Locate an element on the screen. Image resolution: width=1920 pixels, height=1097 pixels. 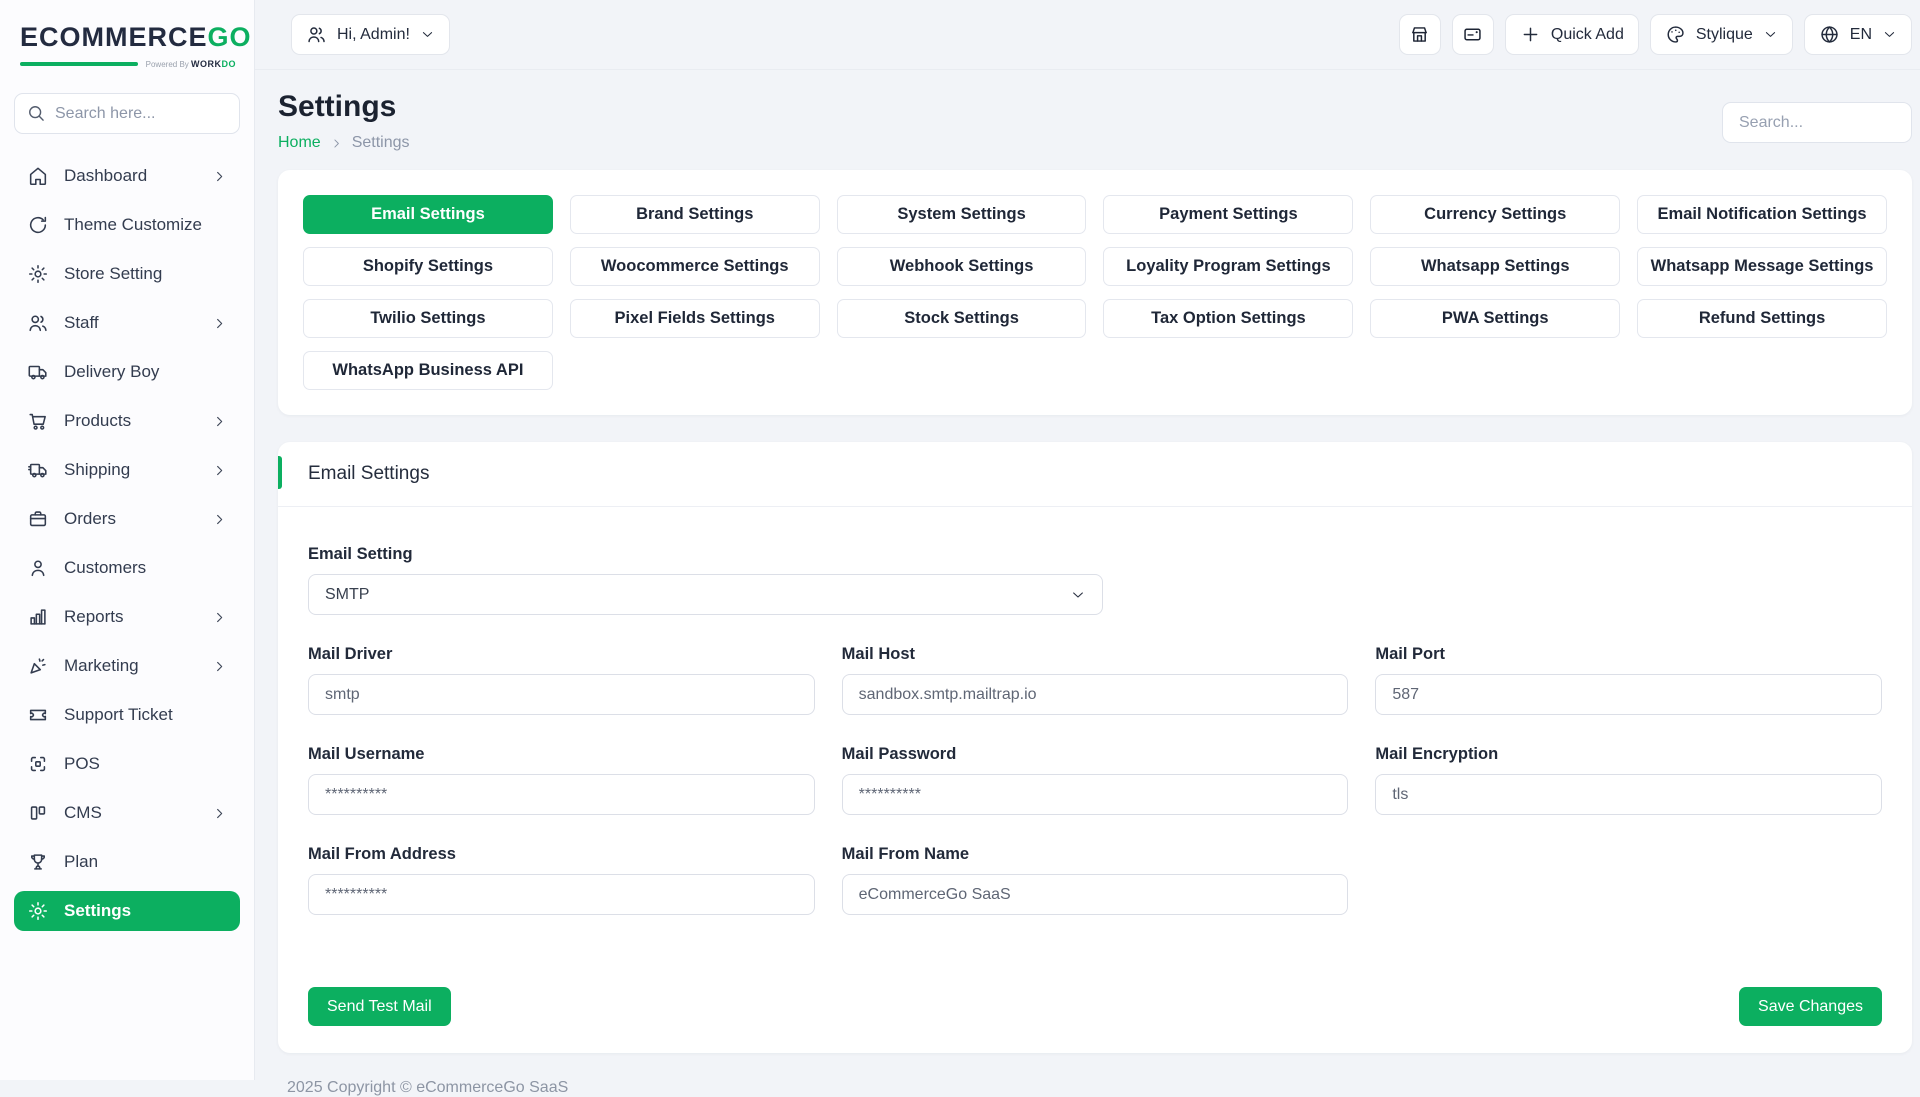
sidebar-item-marketing: Marketing is located at coordinates (127, 666).